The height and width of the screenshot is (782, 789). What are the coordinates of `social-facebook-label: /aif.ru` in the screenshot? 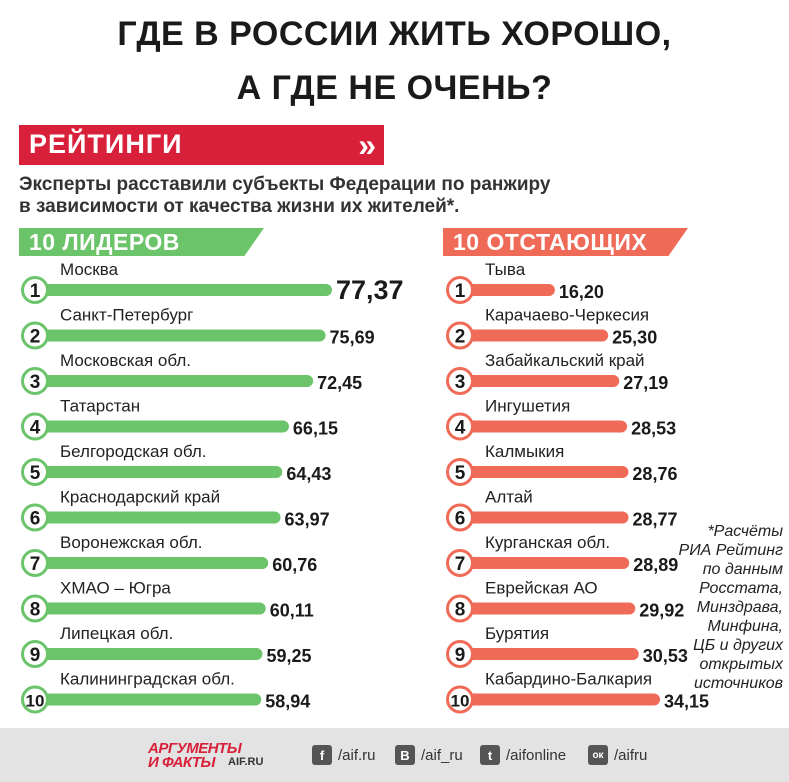 It's located at (357, 755).